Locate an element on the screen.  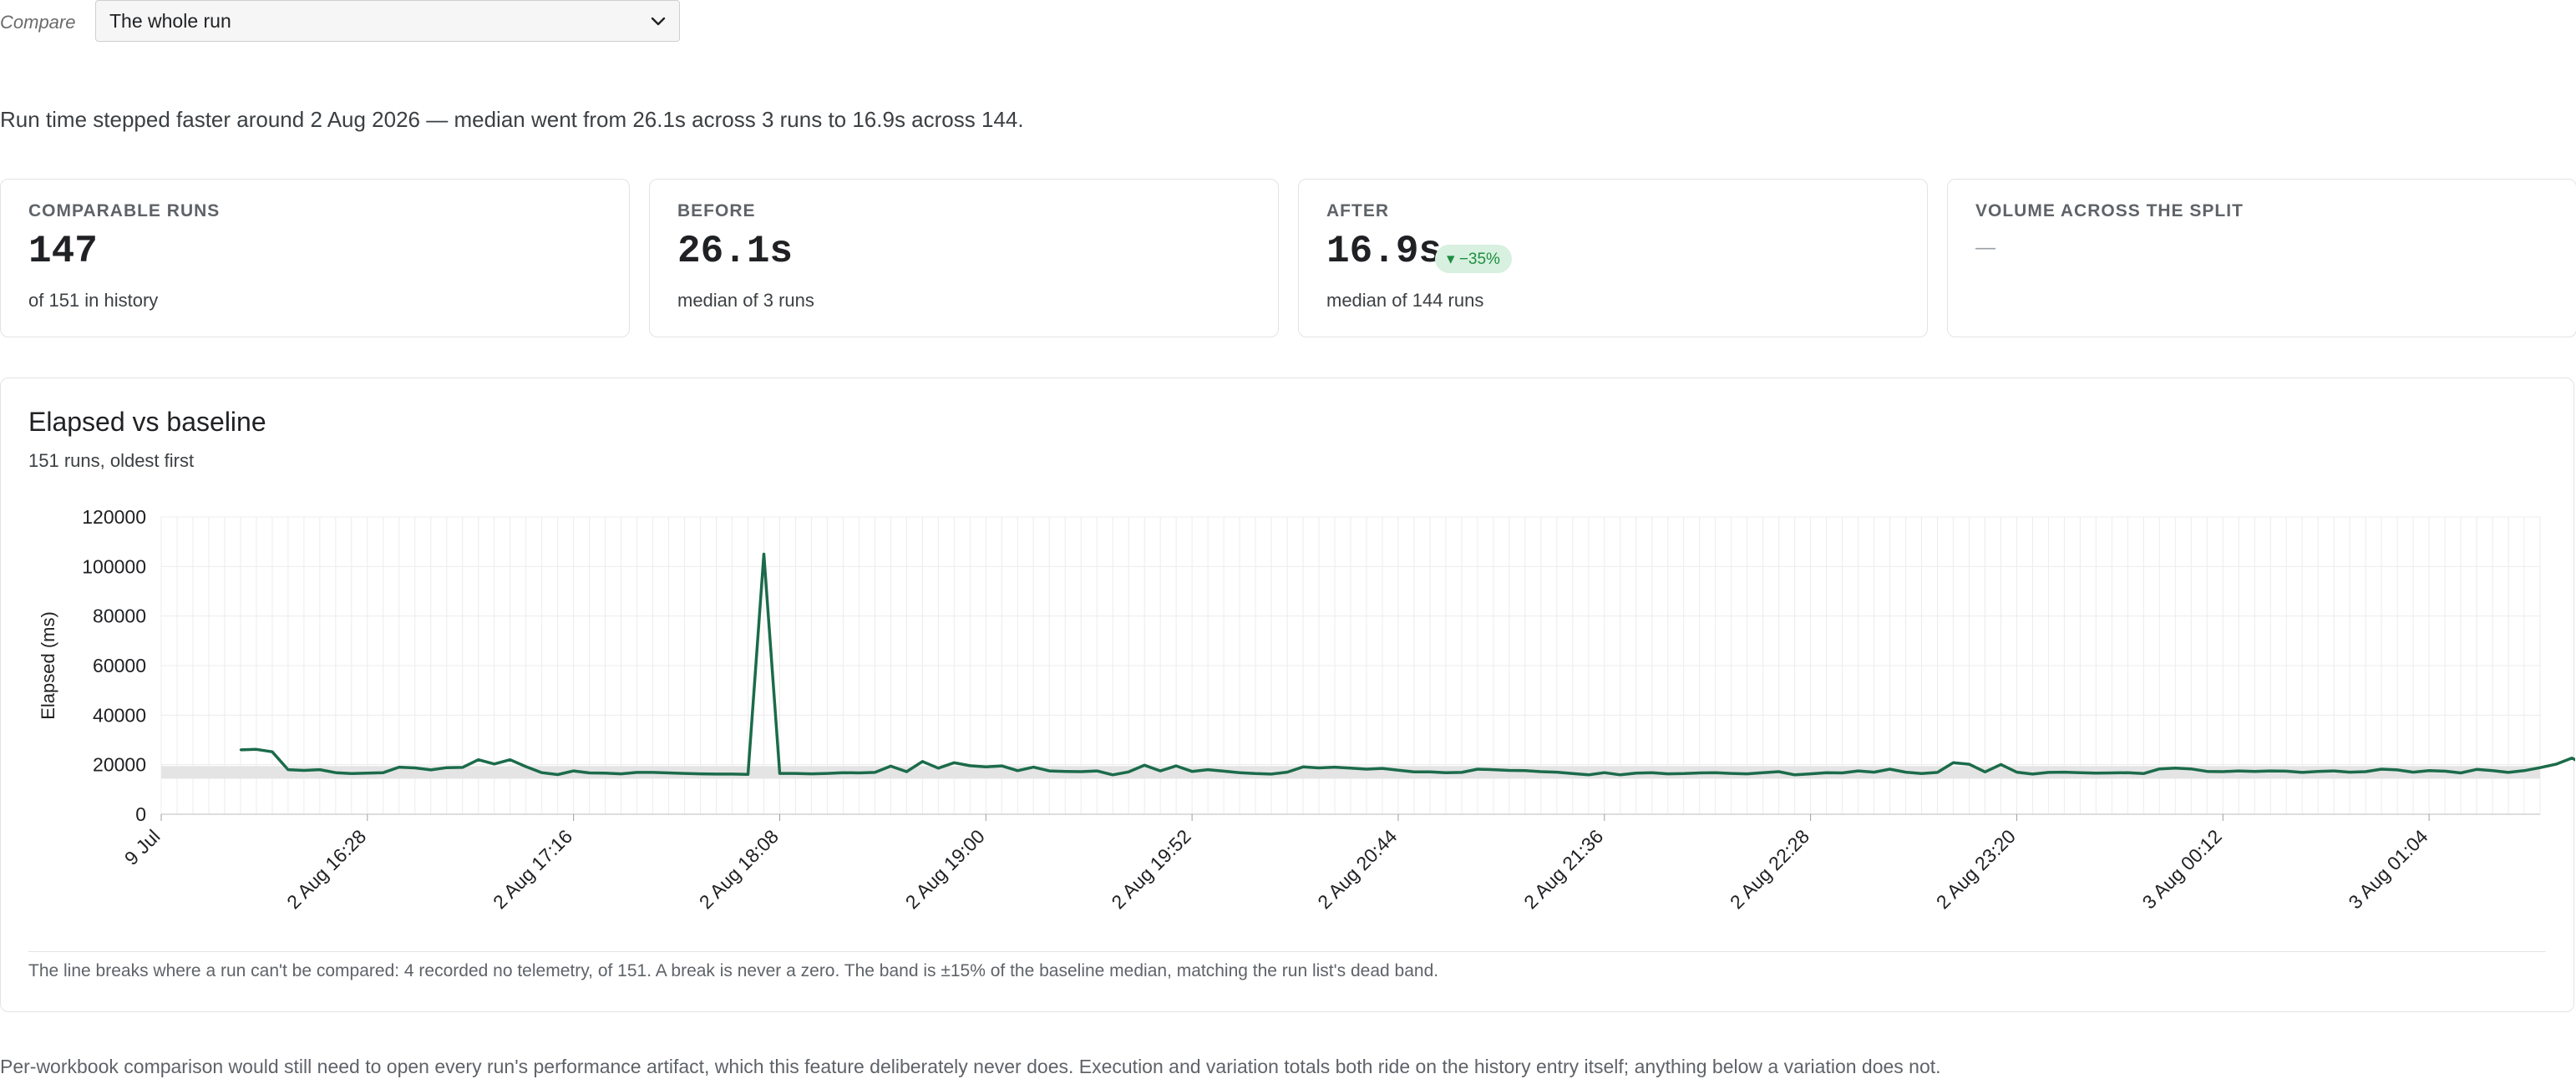
compare-select: The whole run is located at coordinates (387, 21).